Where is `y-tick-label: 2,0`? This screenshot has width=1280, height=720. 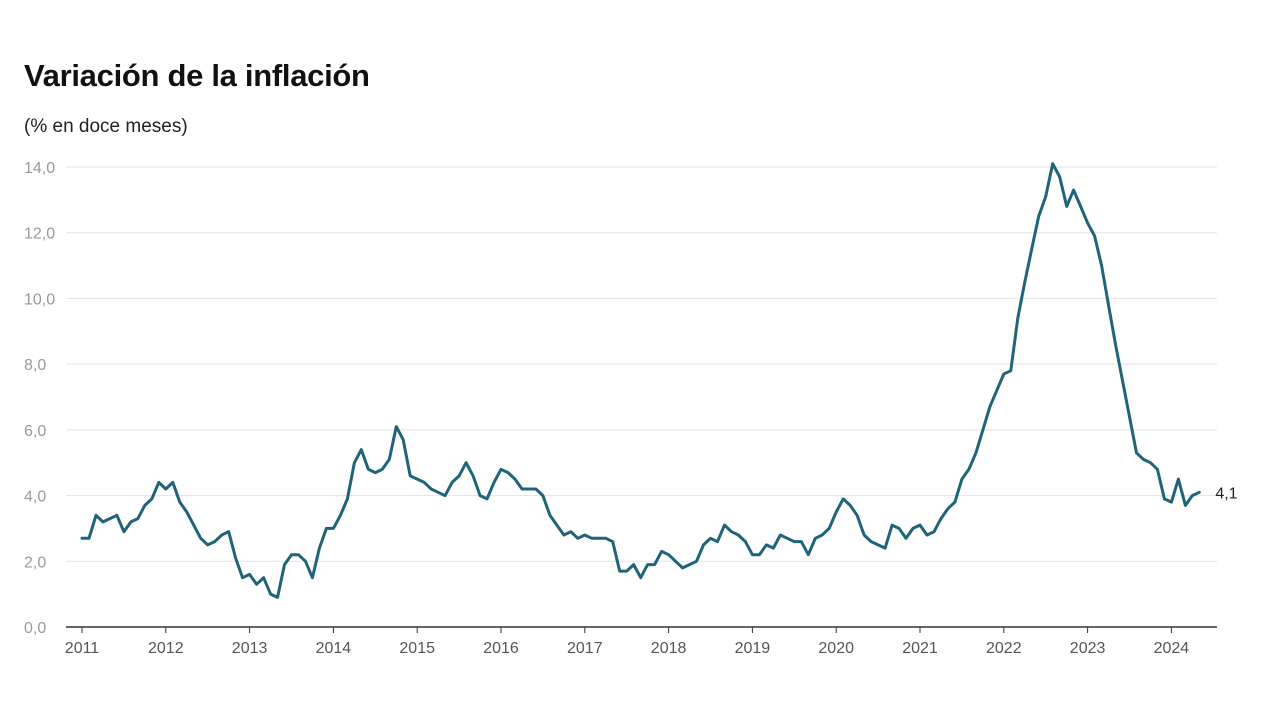
y-tick-label: 2,0 is located at coordinates (35, 562).